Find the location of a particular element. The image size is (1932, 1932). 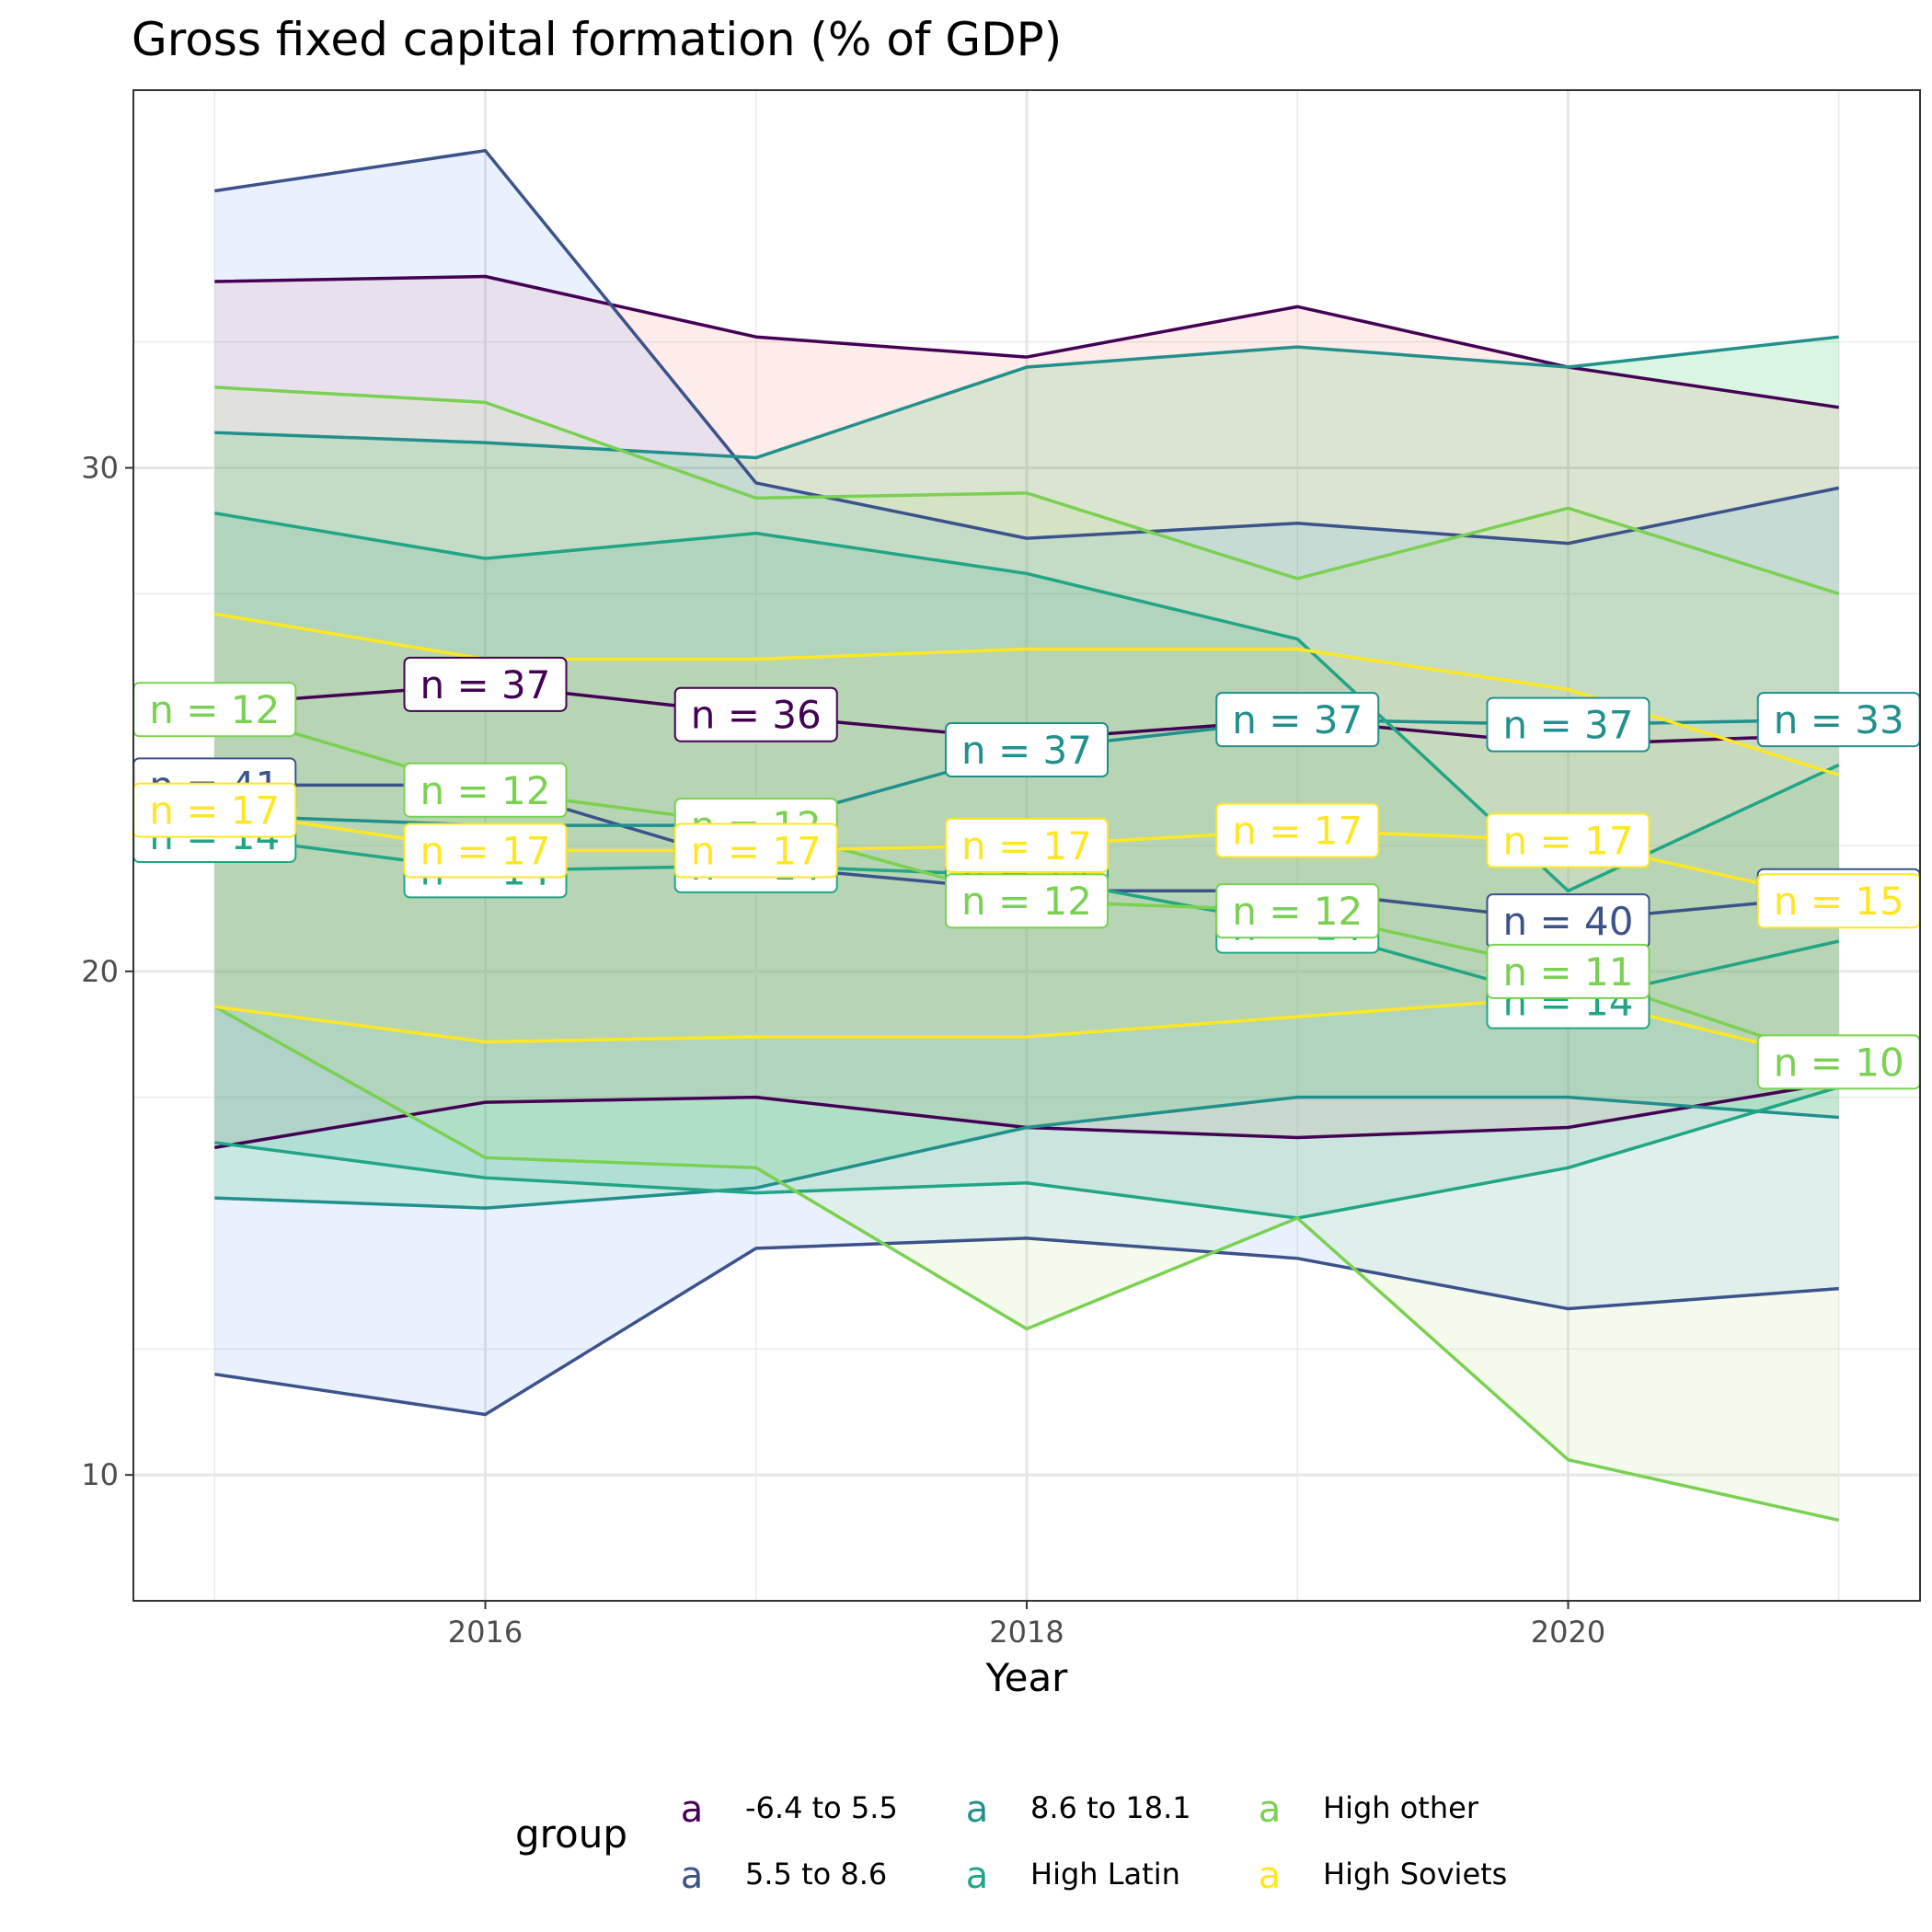

legend-label: High Soviets is located at coordinates (1415, 1874).